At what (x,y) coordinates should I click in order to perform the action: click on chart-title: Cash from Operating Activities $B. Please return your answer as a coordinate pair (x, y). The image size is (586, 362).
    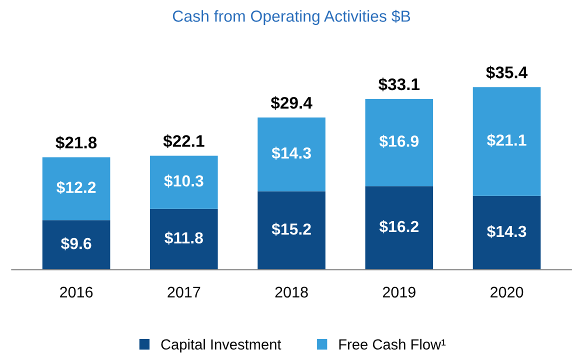
    Looking at the image, I should click on (291, 17).